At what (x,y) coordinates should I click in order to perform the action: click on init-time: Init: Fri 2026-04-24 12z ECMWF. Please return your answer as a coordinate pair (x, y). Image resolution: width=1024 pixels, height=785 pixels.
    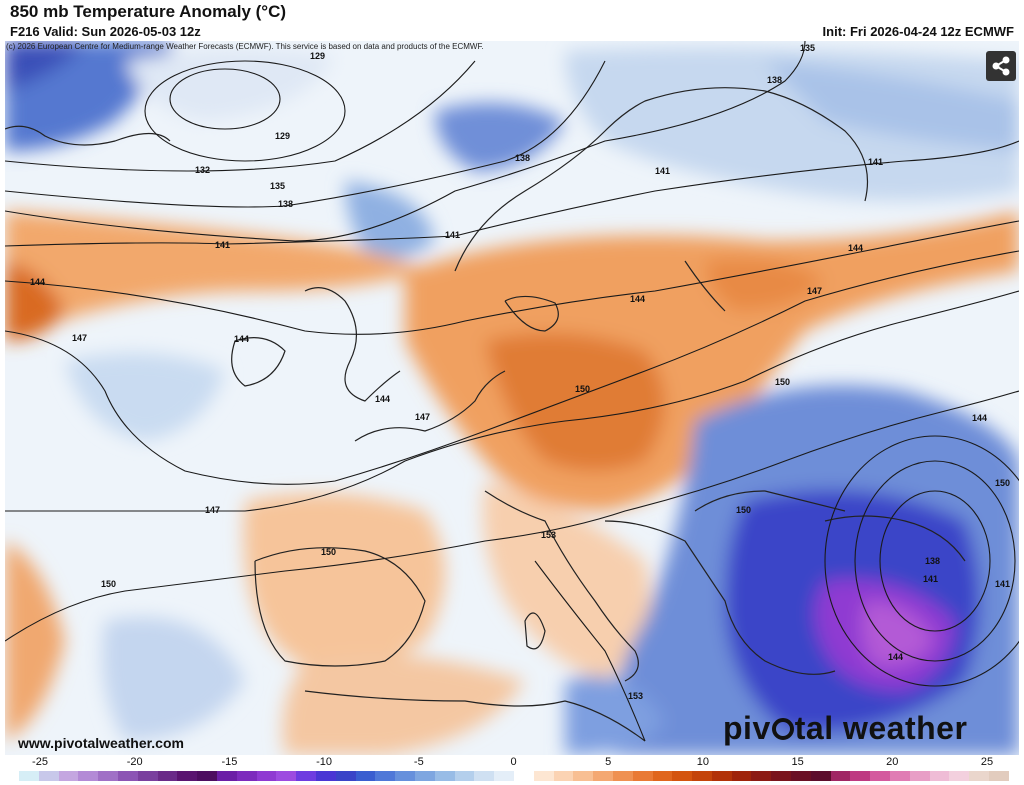
    Looking at the image, I should click on (918, 31).